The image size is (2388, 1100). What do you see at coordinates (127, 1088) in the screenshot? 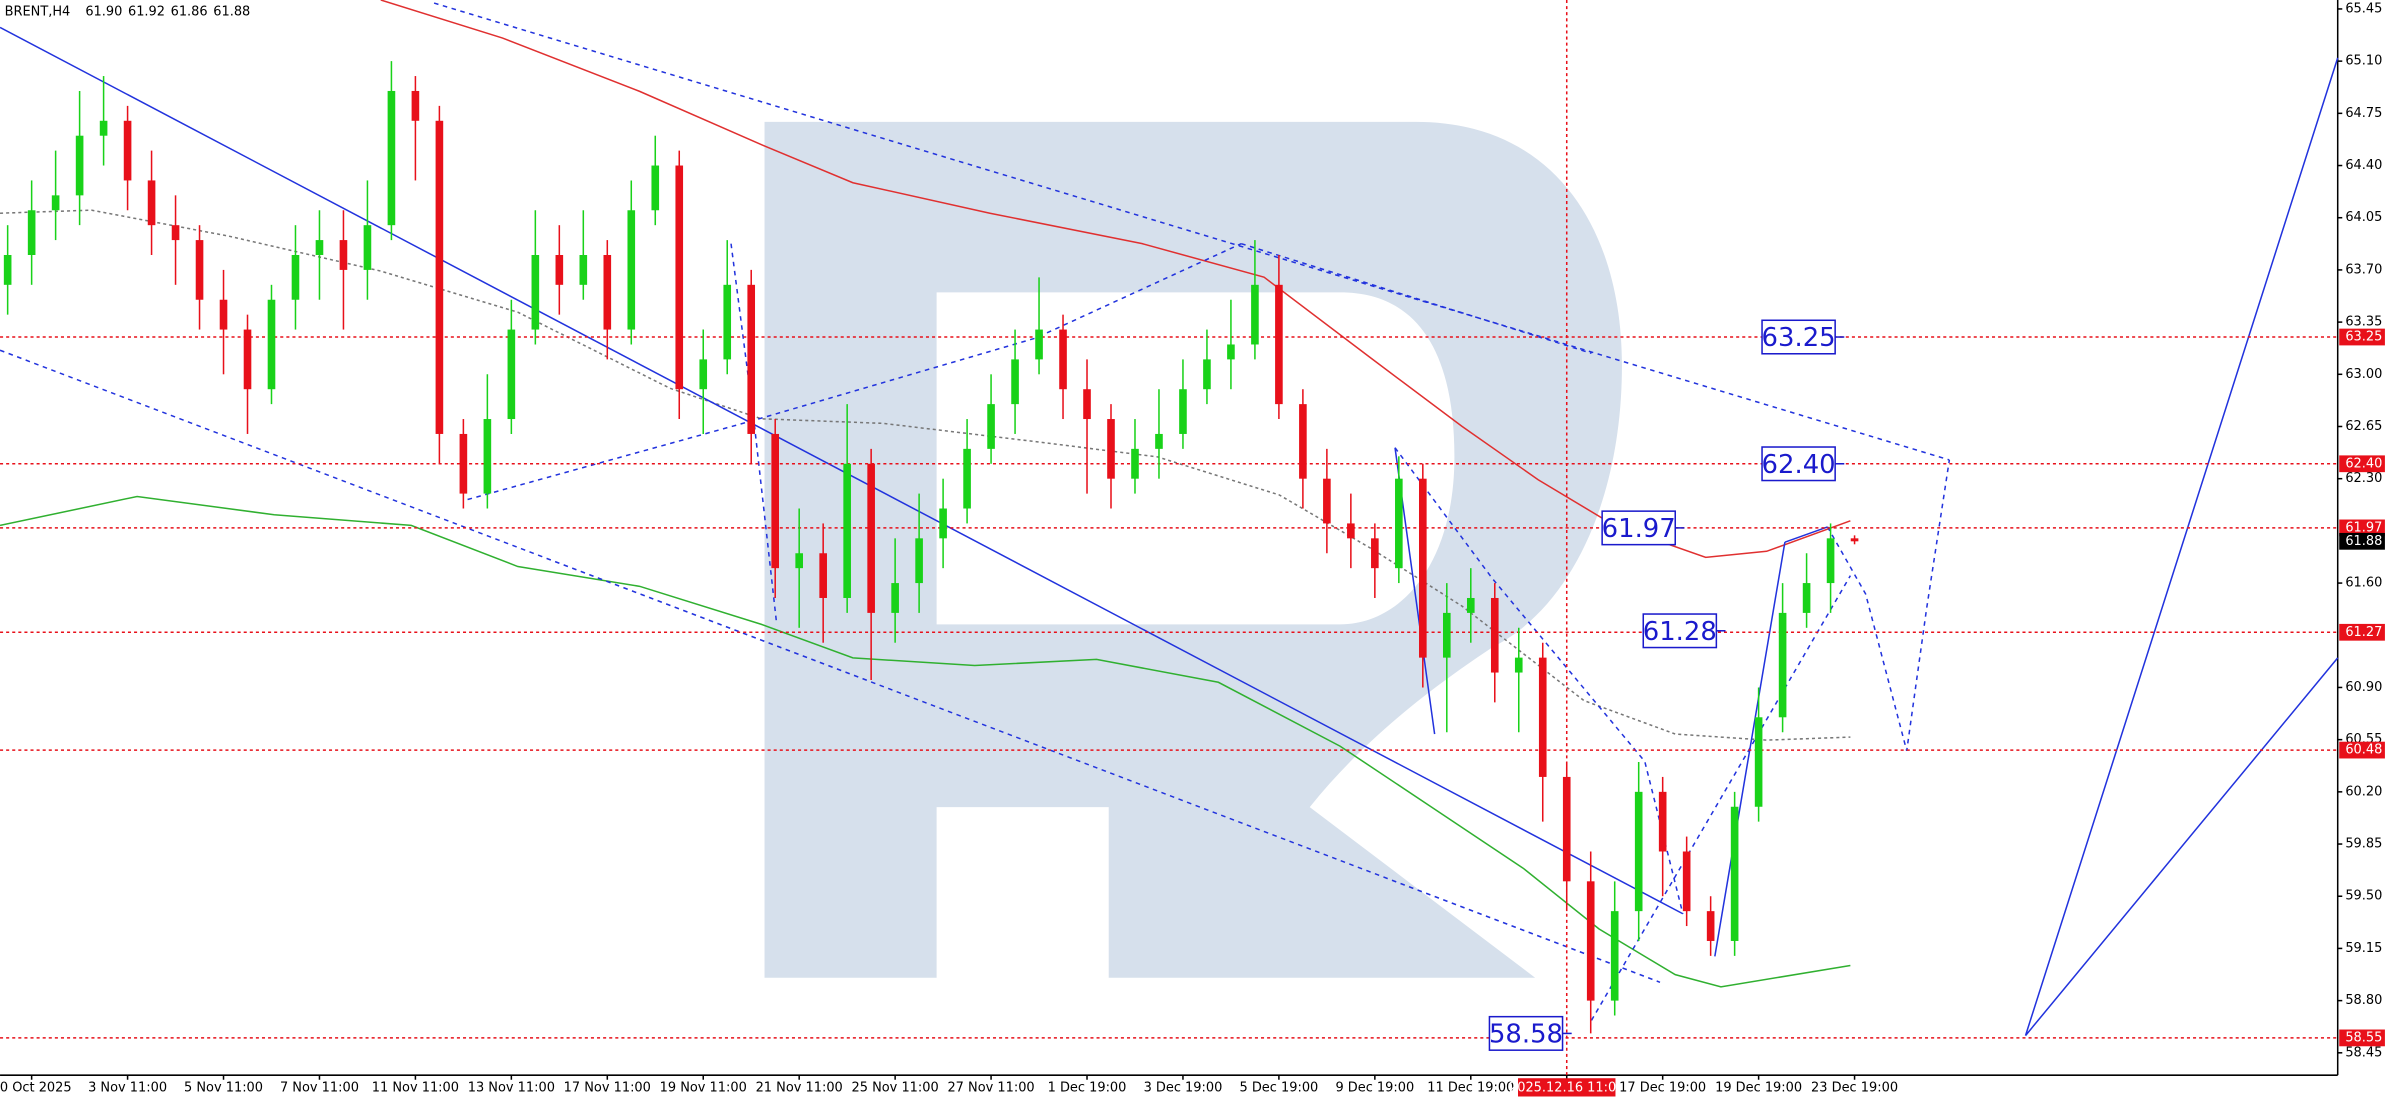
I see `x-tick-label: 3 Nov 11:00` at bounding box center [127, 1088].